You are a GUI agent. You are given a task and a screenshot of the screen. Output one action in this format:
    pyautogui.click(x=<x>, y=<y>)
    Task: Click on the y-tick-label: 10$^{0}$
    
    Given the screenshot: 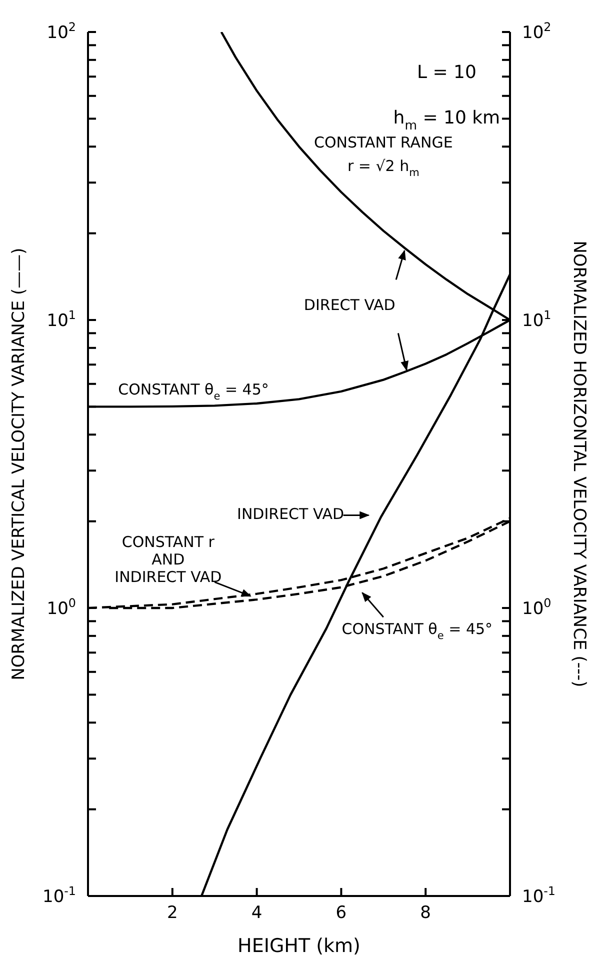 What is the action you would take?
    pyautogui.click(x=61, y=607)
    